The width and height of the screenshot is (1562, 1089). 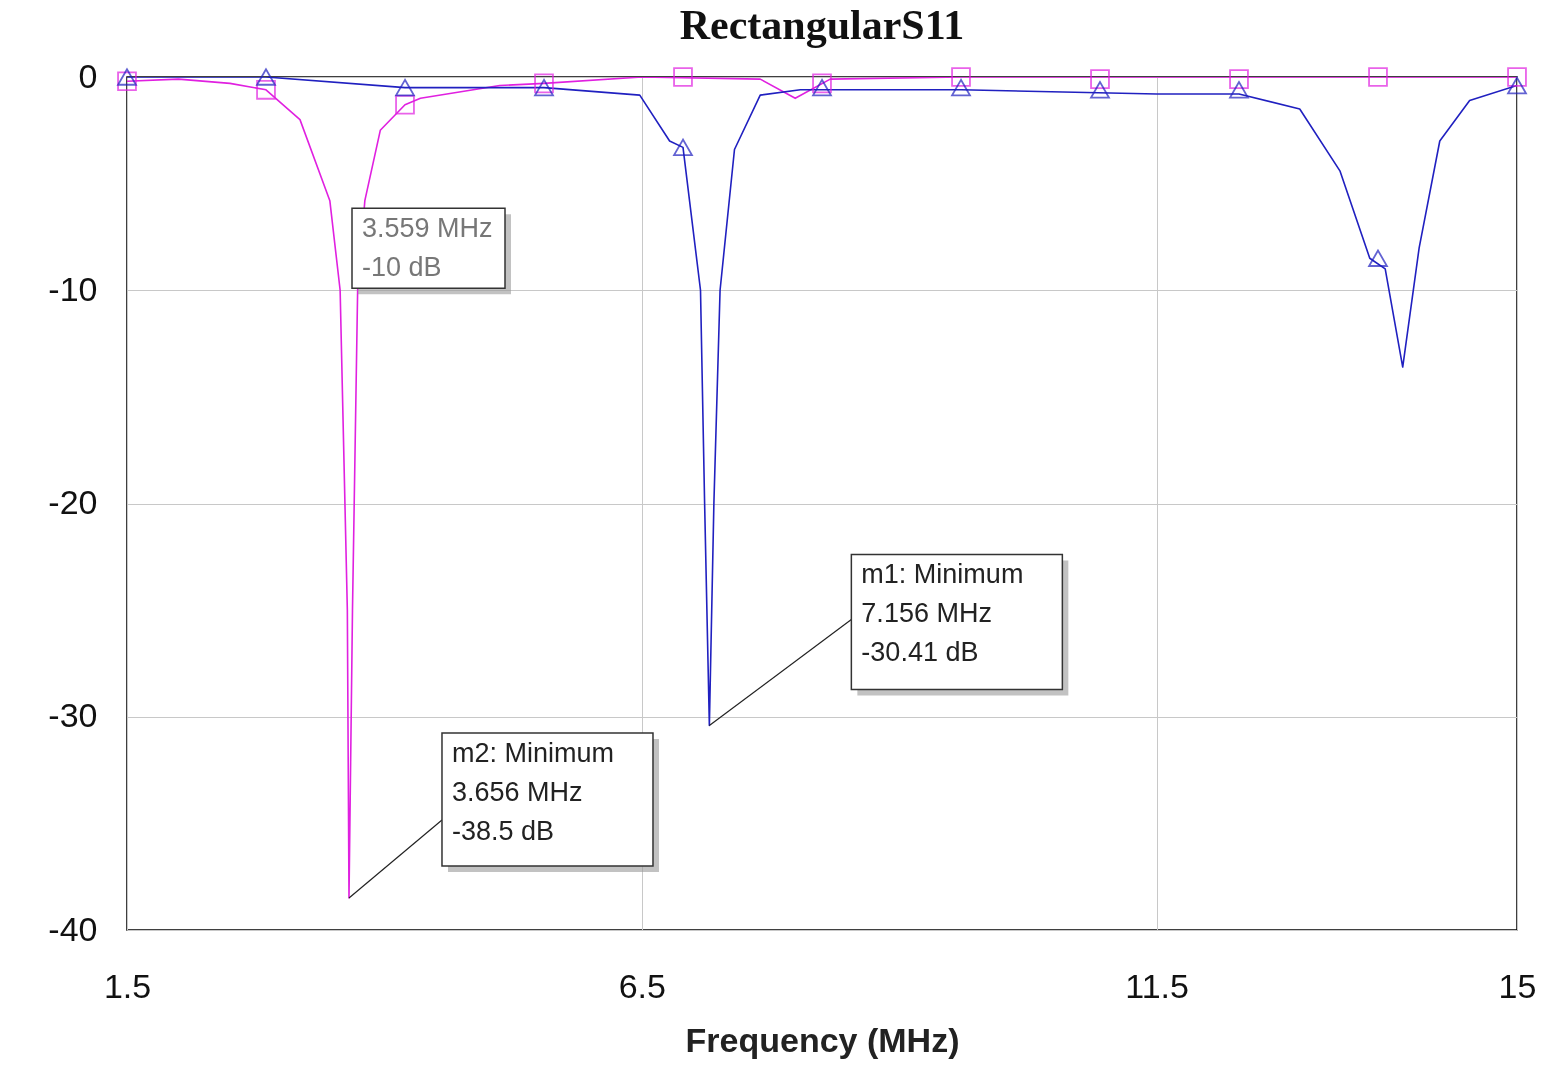 I want to click on y-tick-label: -10, so click(x=73, y=288).